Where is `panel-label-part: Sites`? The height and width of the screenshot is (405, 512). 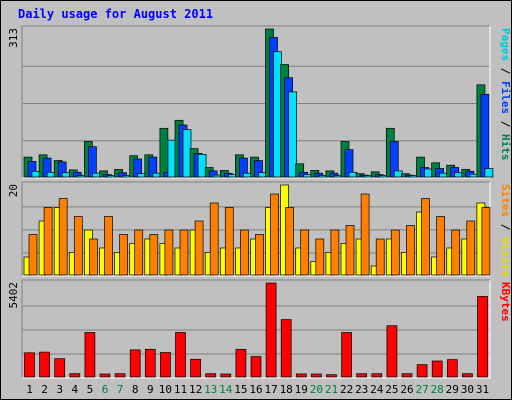 panel-label-part: Sites is located at coordinates (505, 200).